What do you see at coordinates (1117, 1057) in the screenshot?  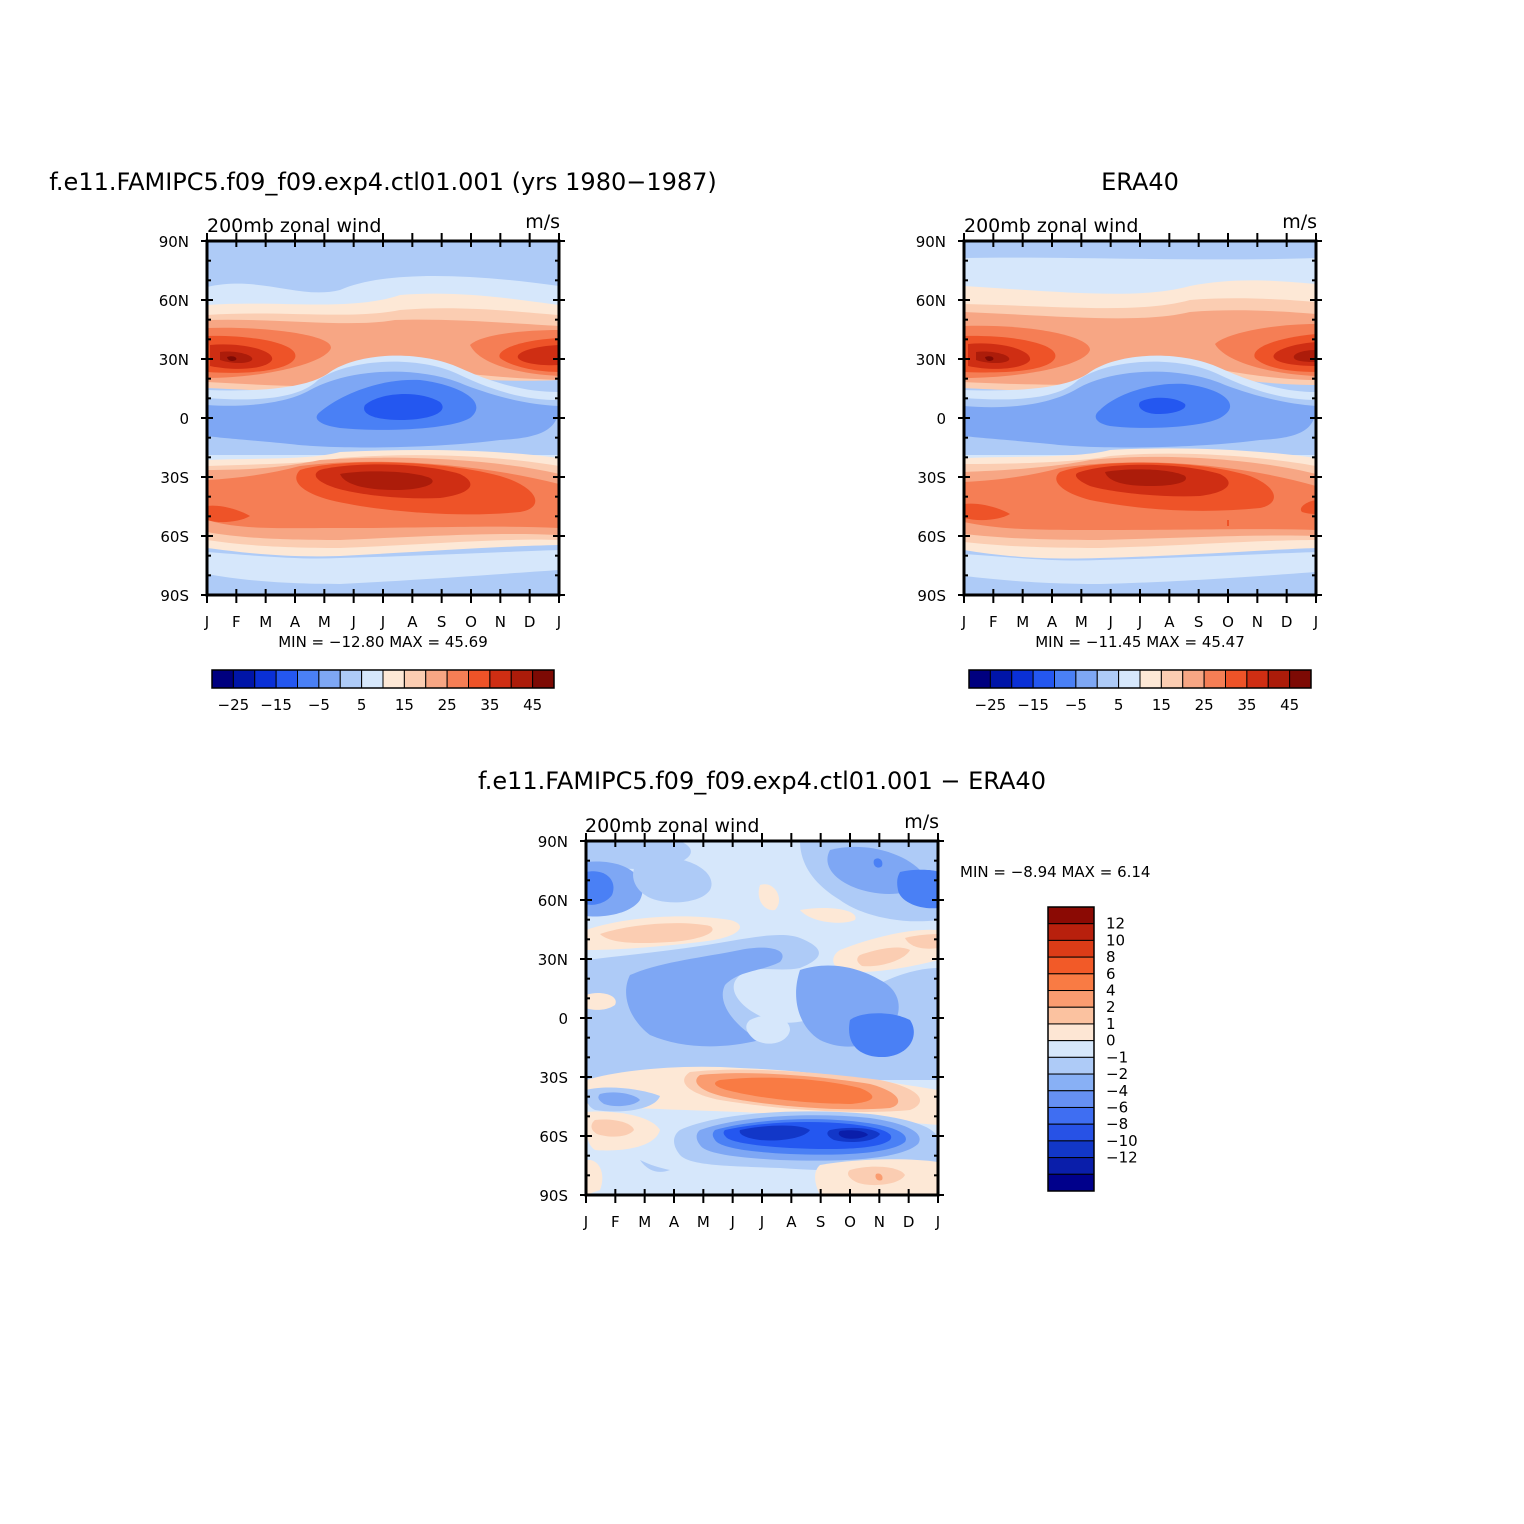 I see `colorbar-label: −1` at bounding box center [1117, 1057].